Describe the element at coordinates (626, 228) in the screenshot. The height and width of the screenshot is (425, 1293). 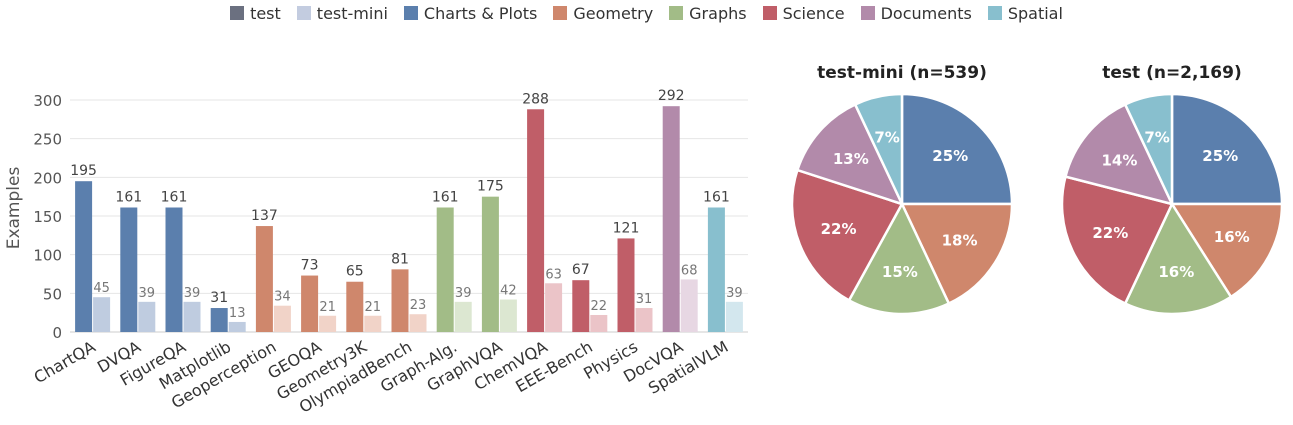
I see `data-label-test: 121` at that location.